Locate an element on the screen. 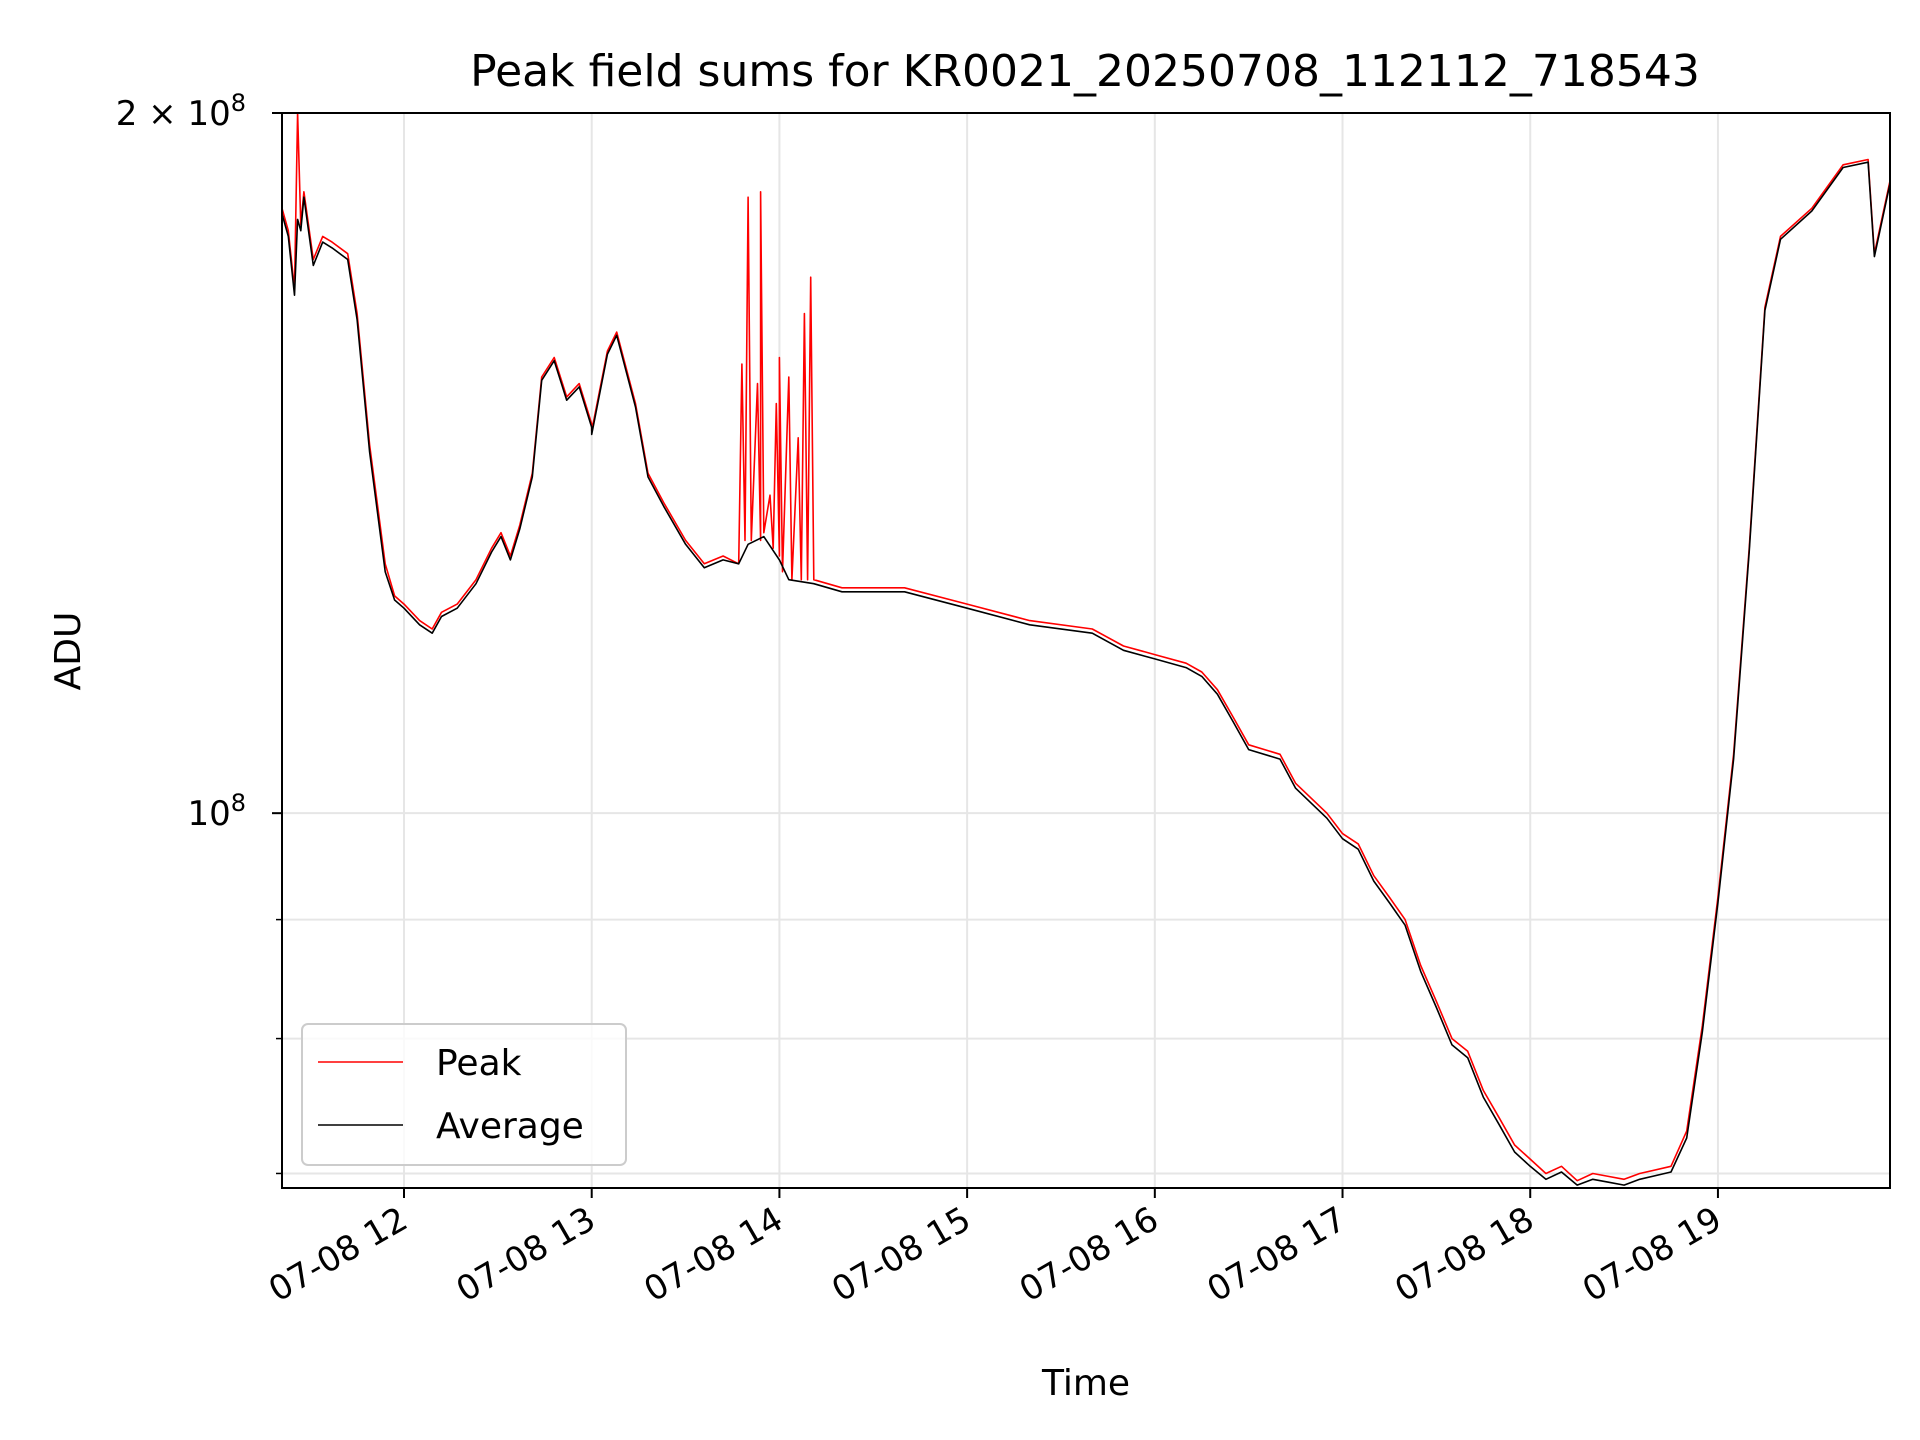 This screenshot has height=1440, width=1920. x-tick-label: 07-08 14 is located at coordinates (714, 1254).